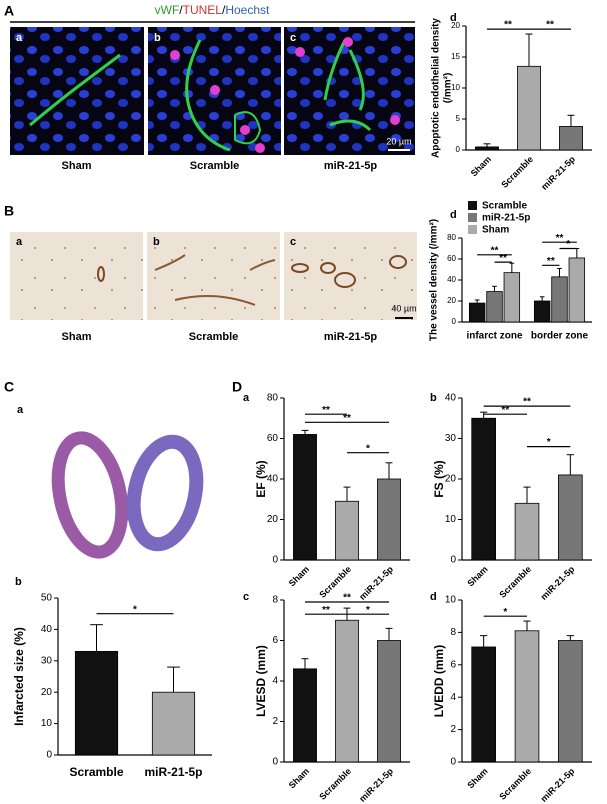 This screenshot has height=804, width=607. What do you see at coordinates (246, 398) in the screenshot?
I see `chart-letter: a` at bounding box center [246, 398].